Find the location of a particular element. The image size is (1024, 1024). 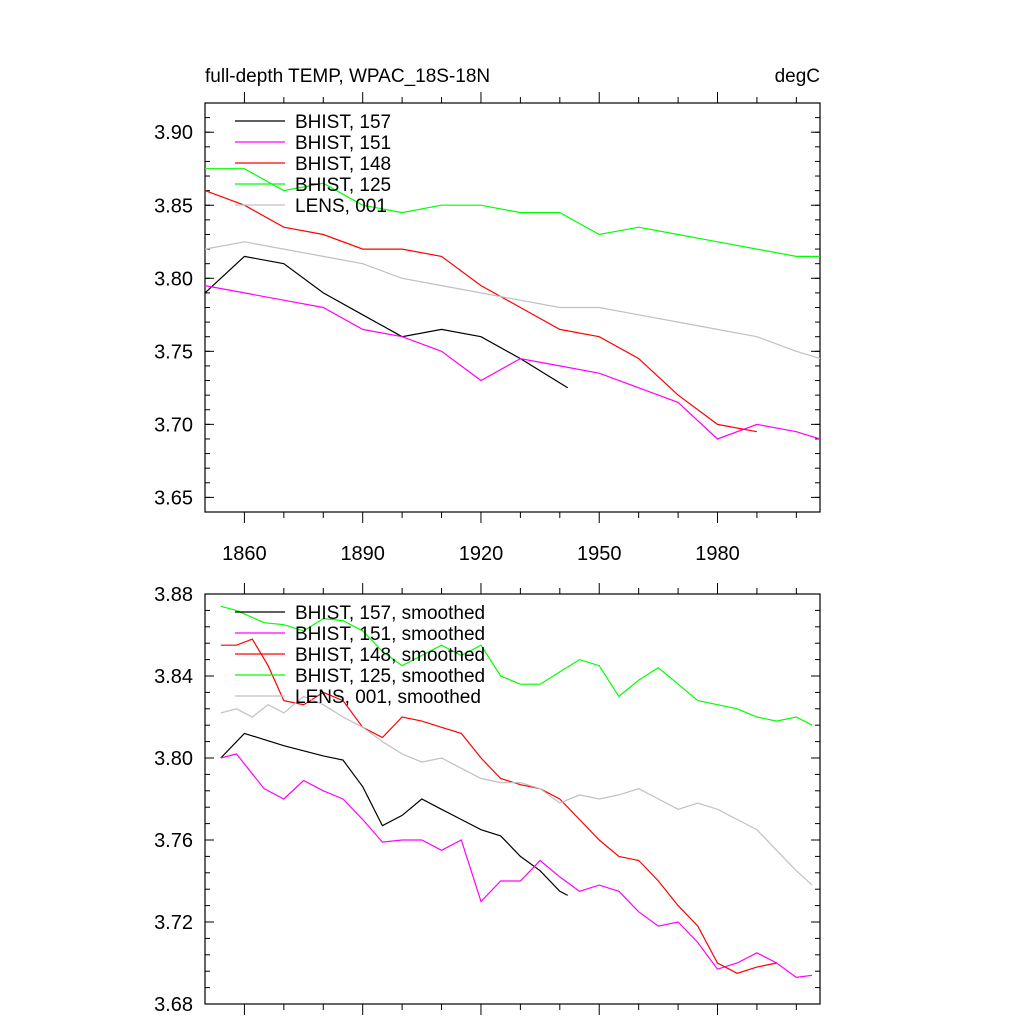

y-tick-label: 3.84 is located at coordinates (173, 677).